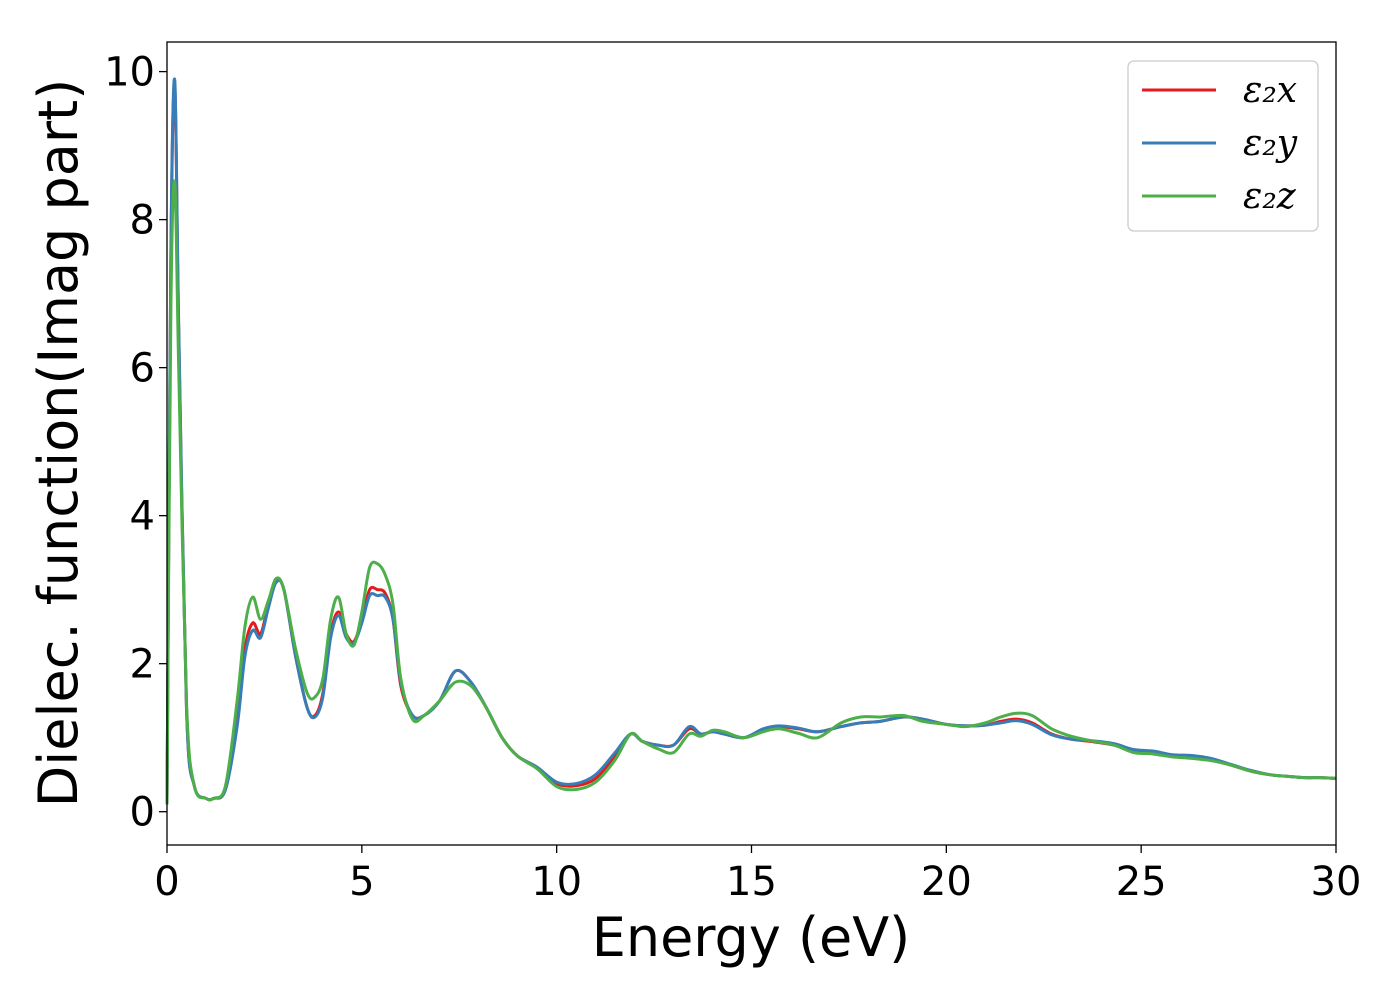 The height and width of the screenshot is (1000, 1400). I want to click on y-tick-label: 4, so click(142, 517).